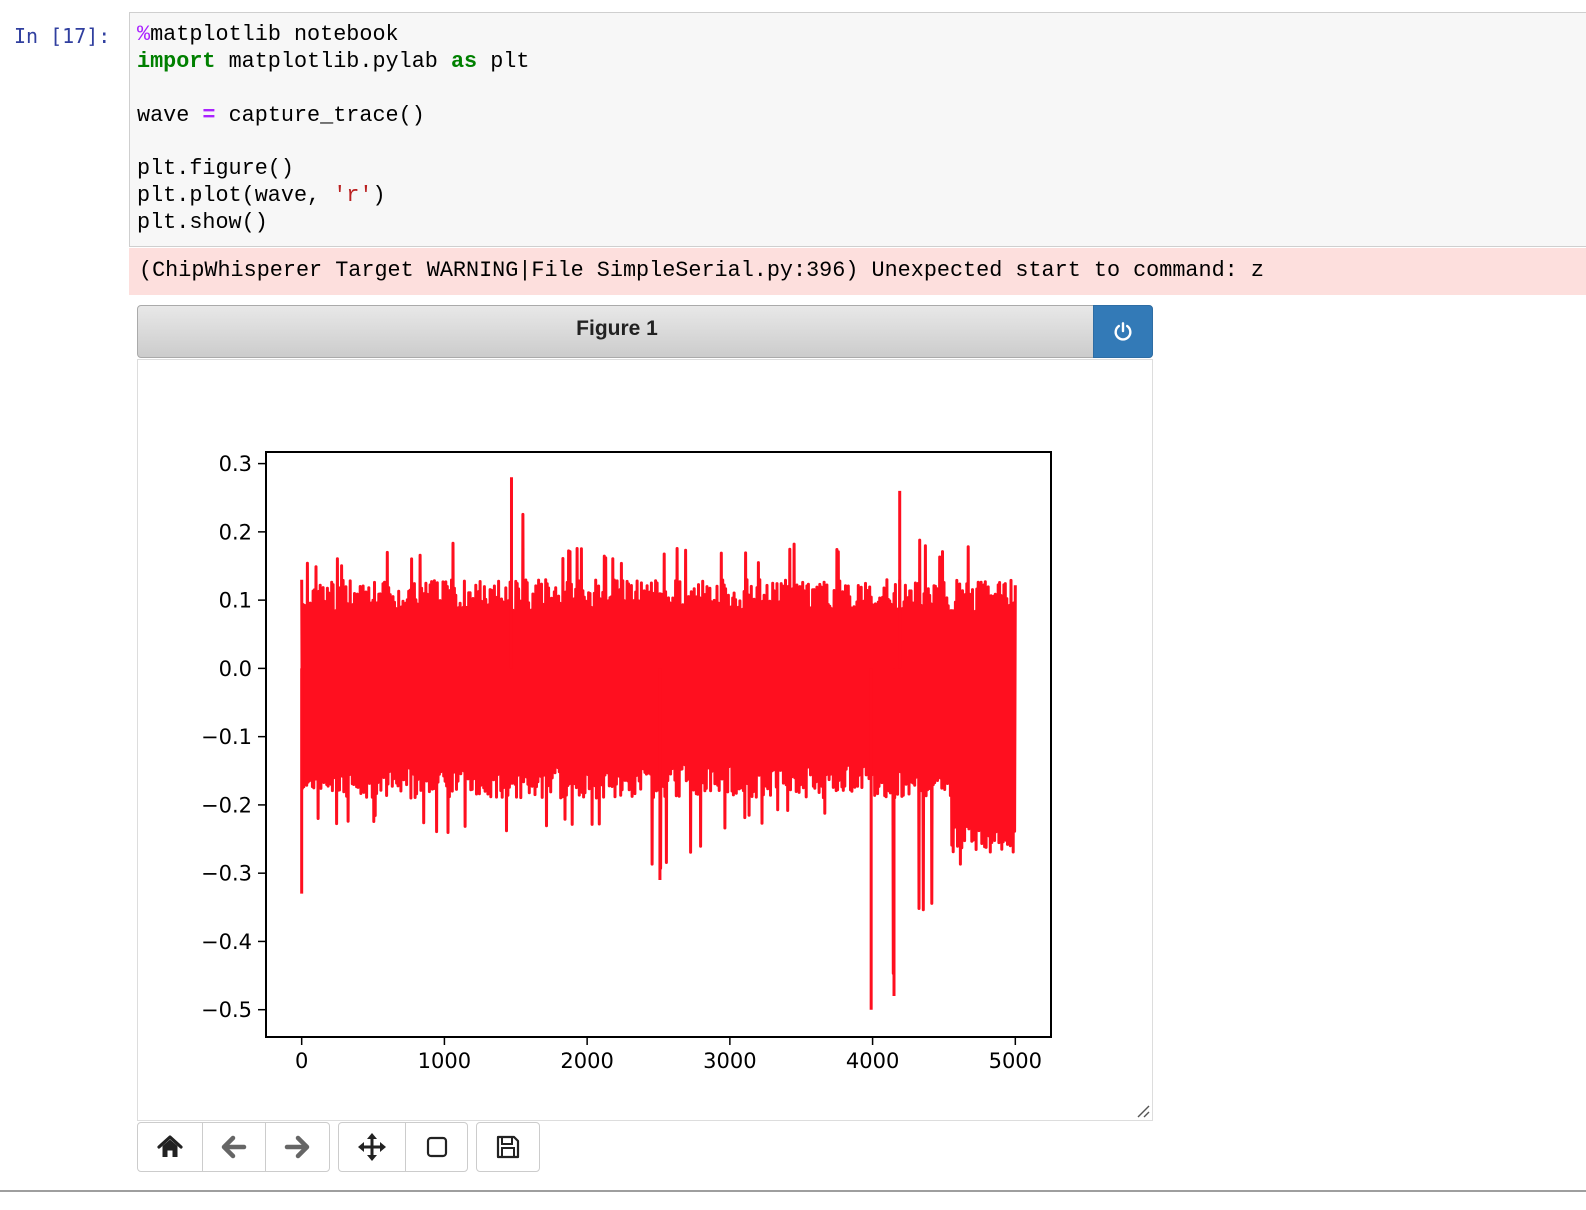 The height and width of the screenshot is (1210, 1586). I want to click on close-figure-button, so click(1123, 331).